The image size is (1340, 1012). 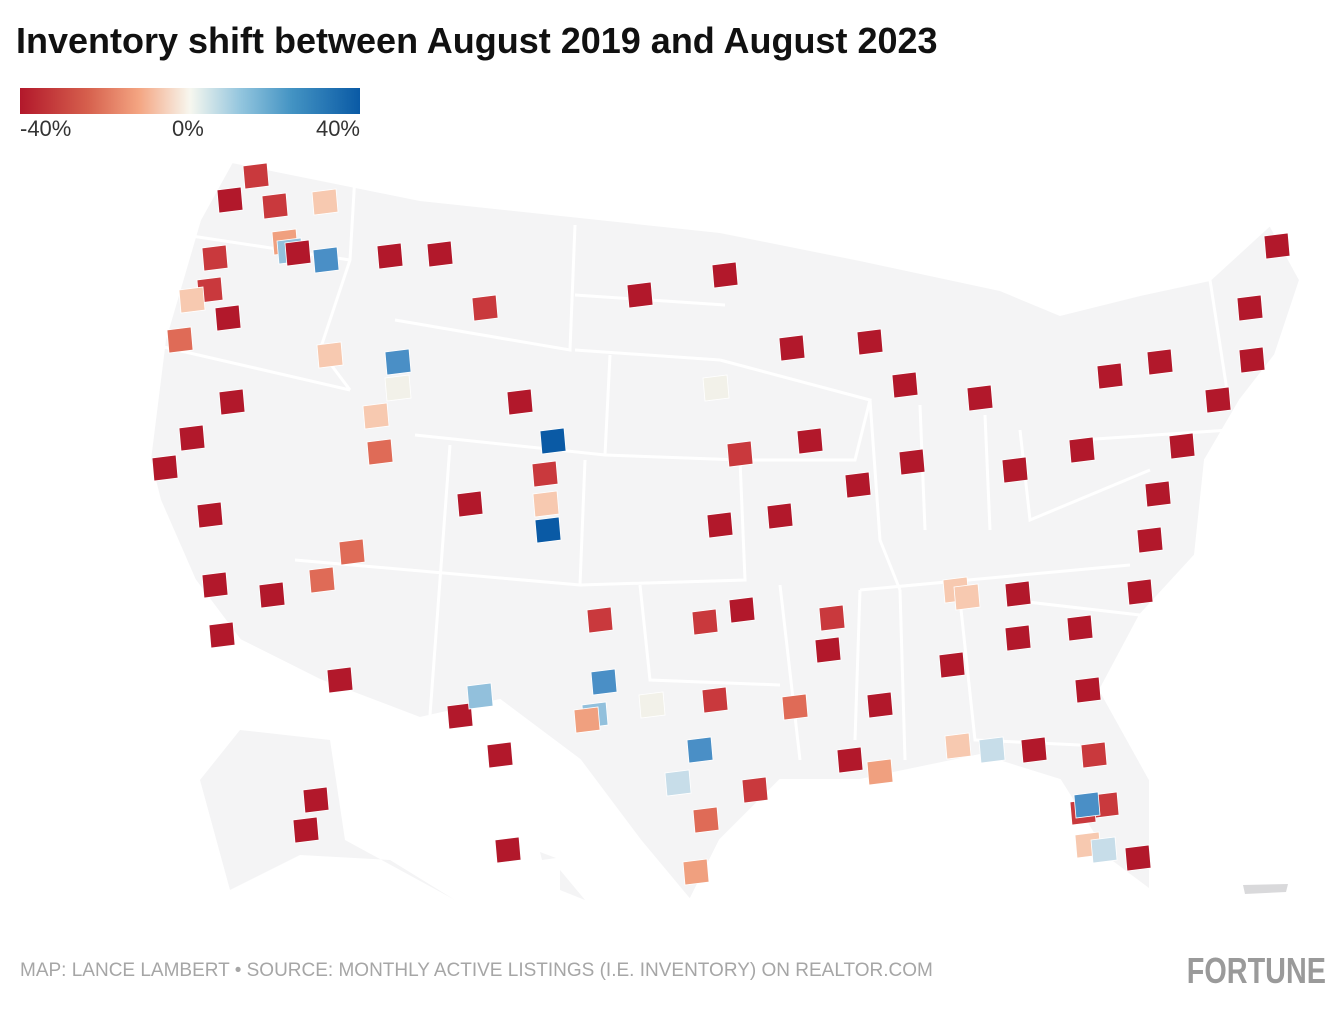 What do you see at coordinates (1094, 755) in the screenshot?
I see `metro-region-jacksonville-area: Jacksonville area: -35%` at bounding box center [1094, 755].